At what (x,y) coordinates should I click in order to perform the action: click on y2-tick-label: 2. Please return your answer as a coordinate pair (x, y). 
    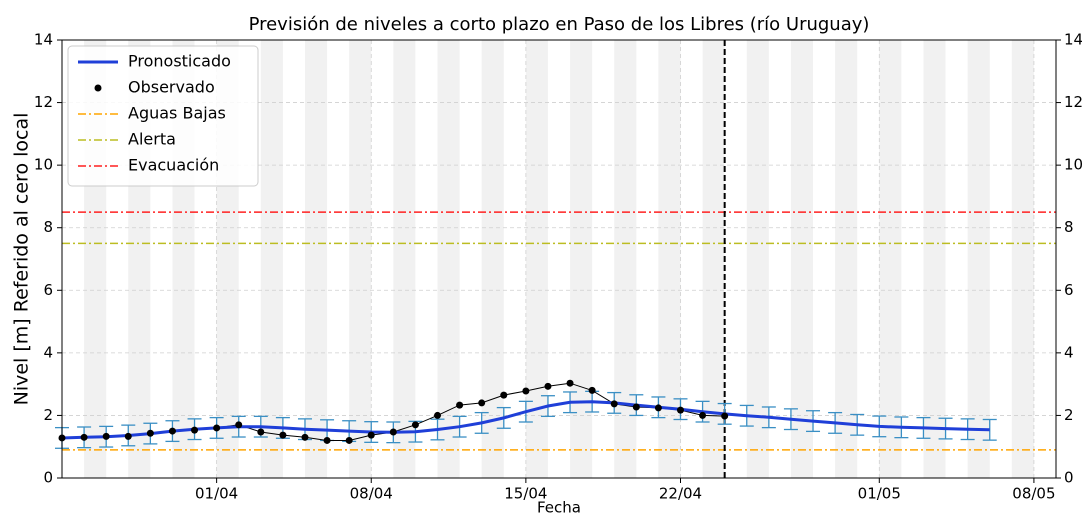
    Looking at the image, I should click on (1069, 415).